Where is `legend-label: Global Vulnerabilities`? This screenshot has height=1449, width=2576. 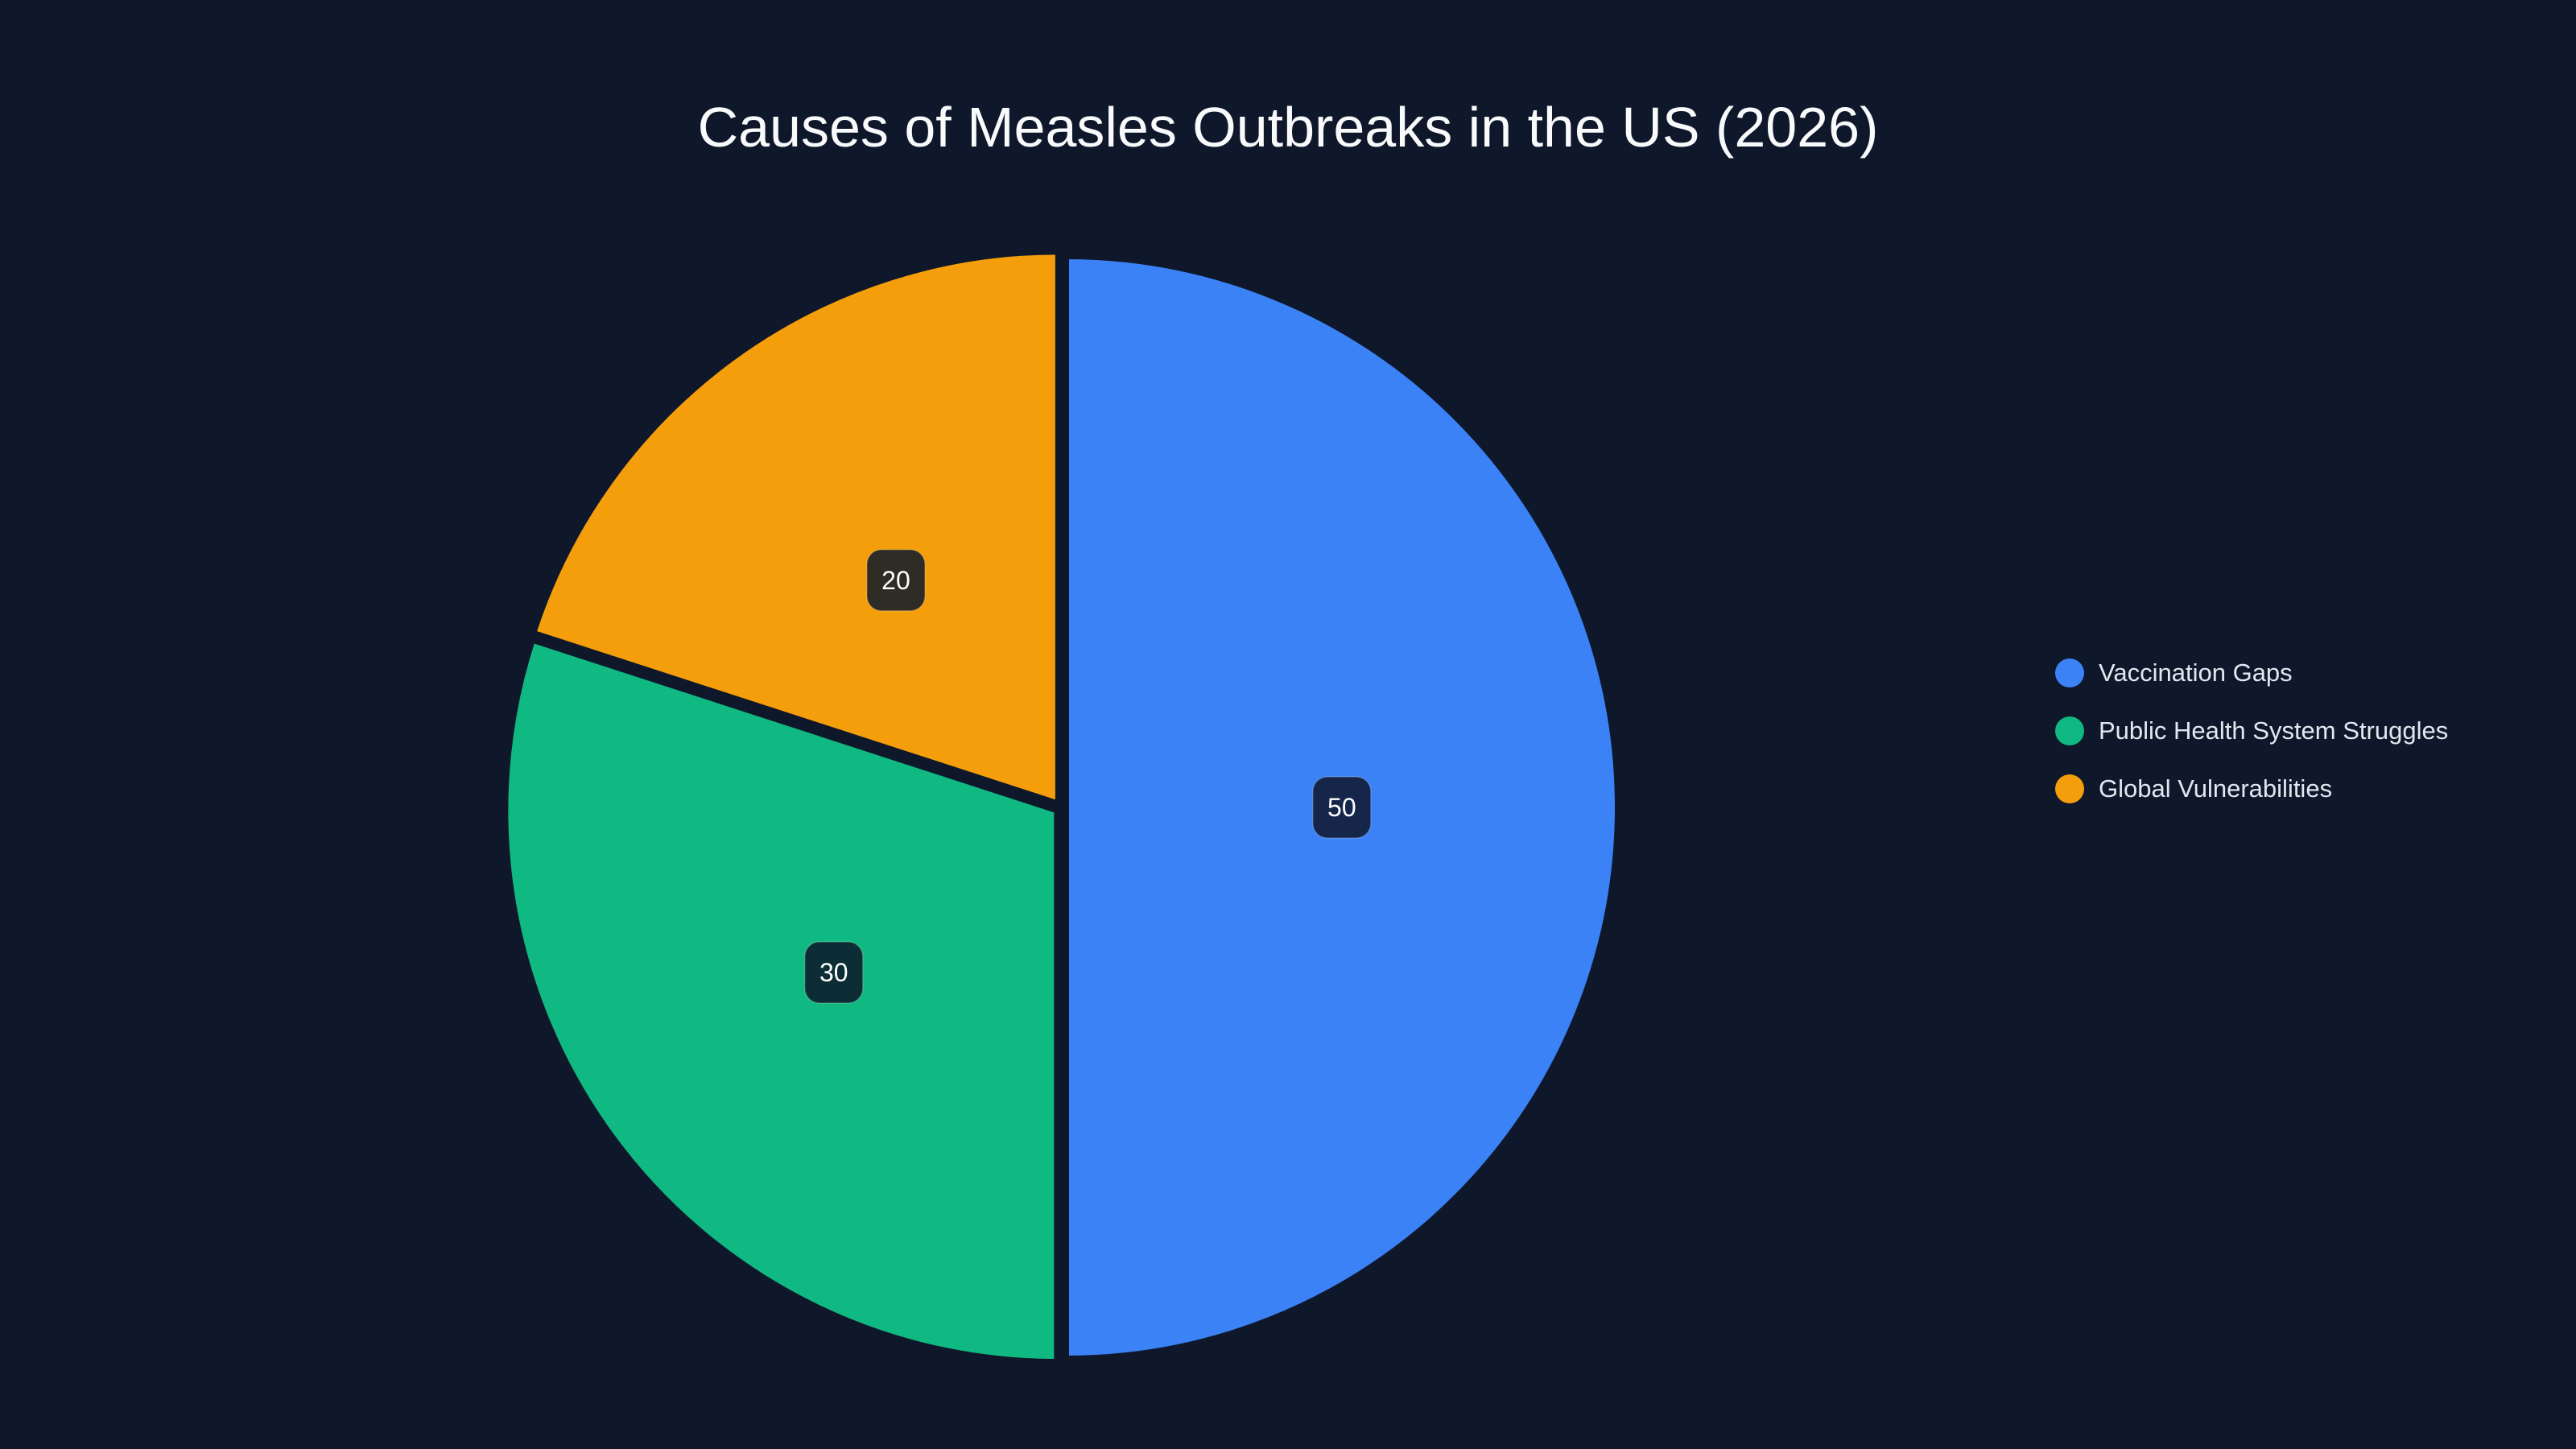 legend-label: Global Vulnerabilities is located at coordinates (2216, 788).